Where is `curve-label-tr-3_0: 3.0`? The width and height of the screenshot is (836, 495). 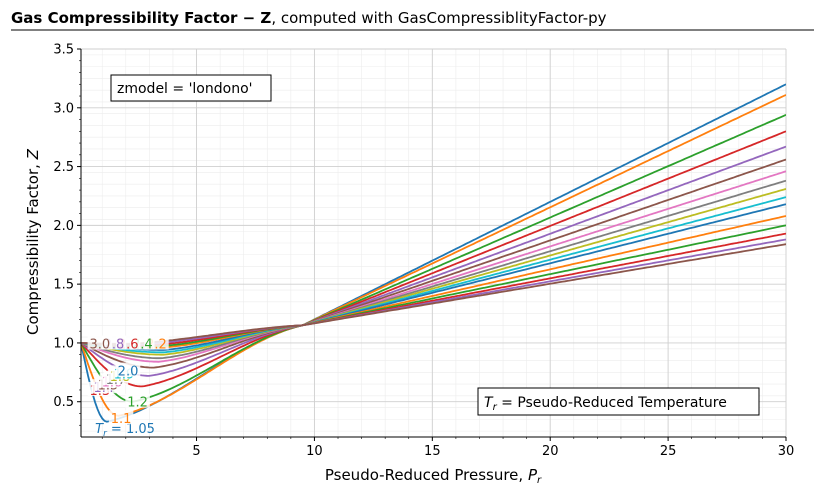 curve-label-tr-3_0: 3.0 is located at coordinates (100, 344).